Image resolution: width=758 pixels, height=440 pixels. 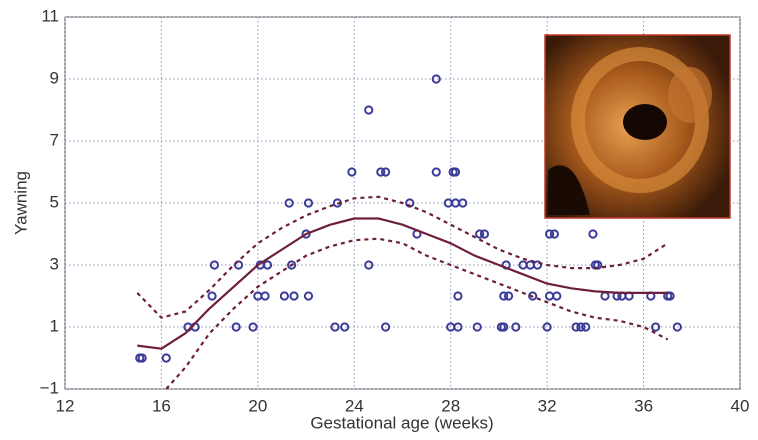 What do you see at coordinates (547, 405) in the screenshot?
I see `x-tick-label: 32` at bounding box center [547, 405].